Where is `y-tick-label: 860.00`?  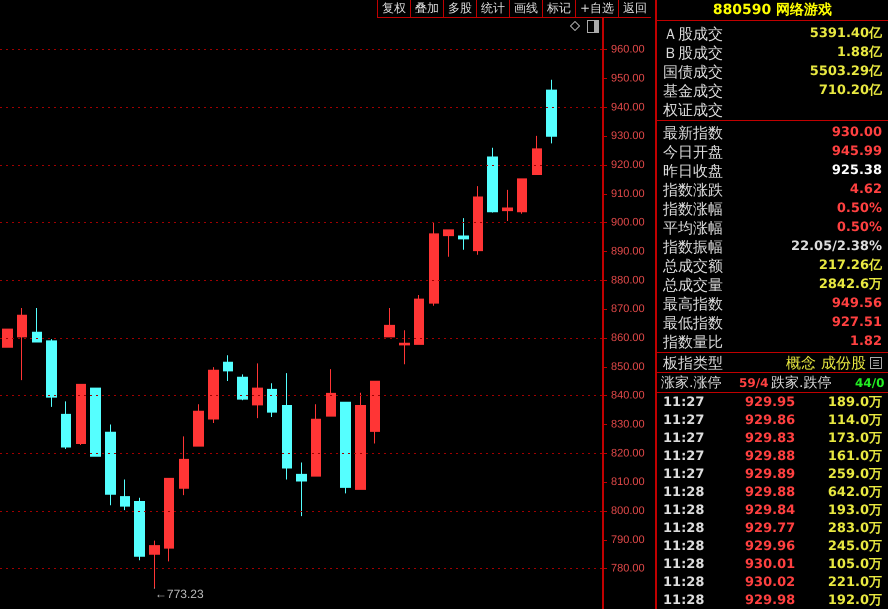 y-tick-label: 860.00 is located at coordinates (628, 338).